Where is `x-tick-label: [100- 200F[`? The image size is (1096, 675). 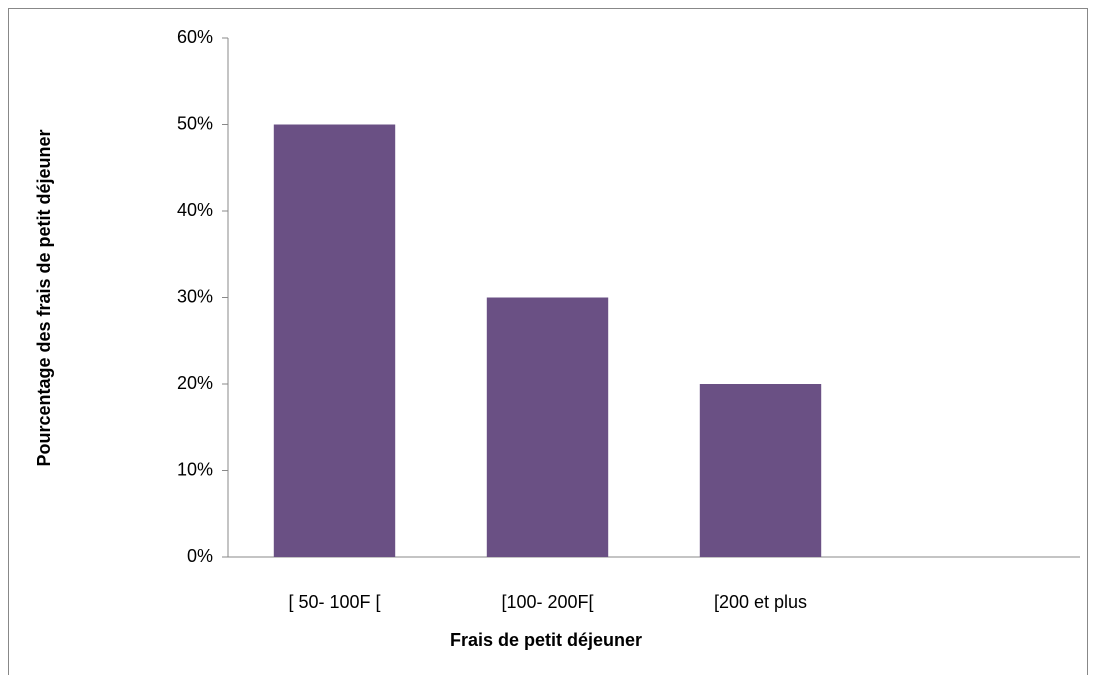 x-tick-label: [100- 200F[ is located at coordinates (547, 602).